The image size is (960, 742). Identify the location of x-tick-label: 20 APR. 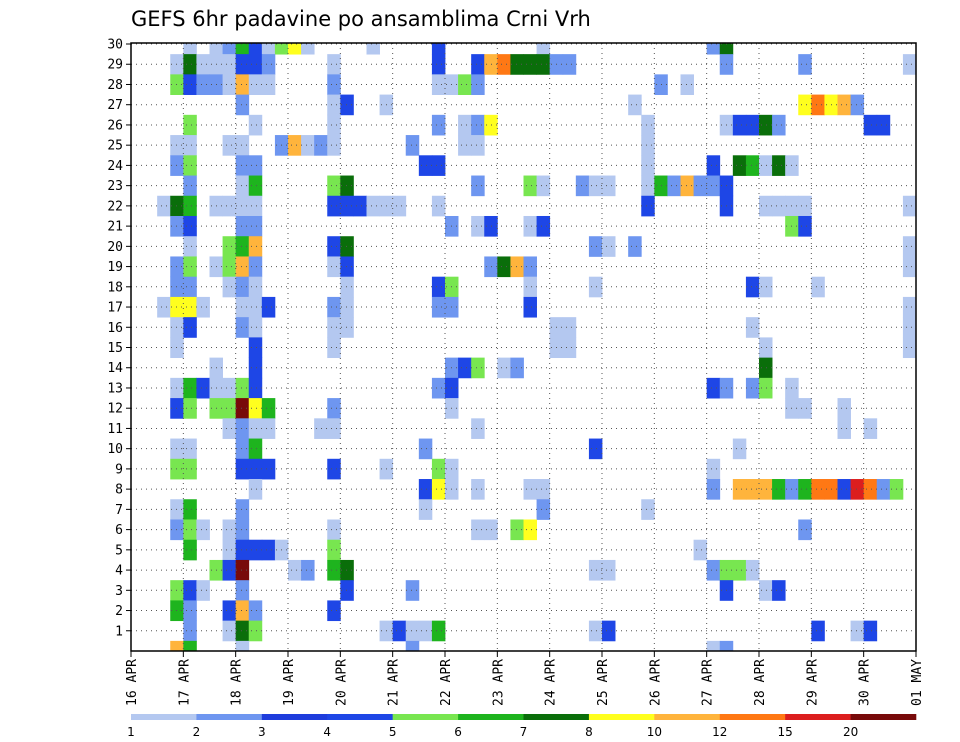
(341, 682).